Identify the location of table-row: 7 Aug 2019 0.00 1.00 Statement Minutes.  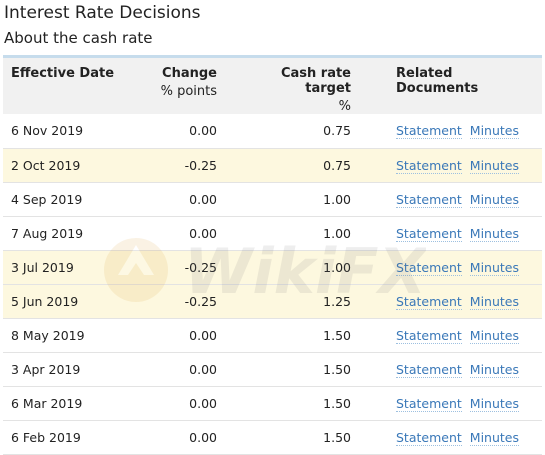
(272, 233).